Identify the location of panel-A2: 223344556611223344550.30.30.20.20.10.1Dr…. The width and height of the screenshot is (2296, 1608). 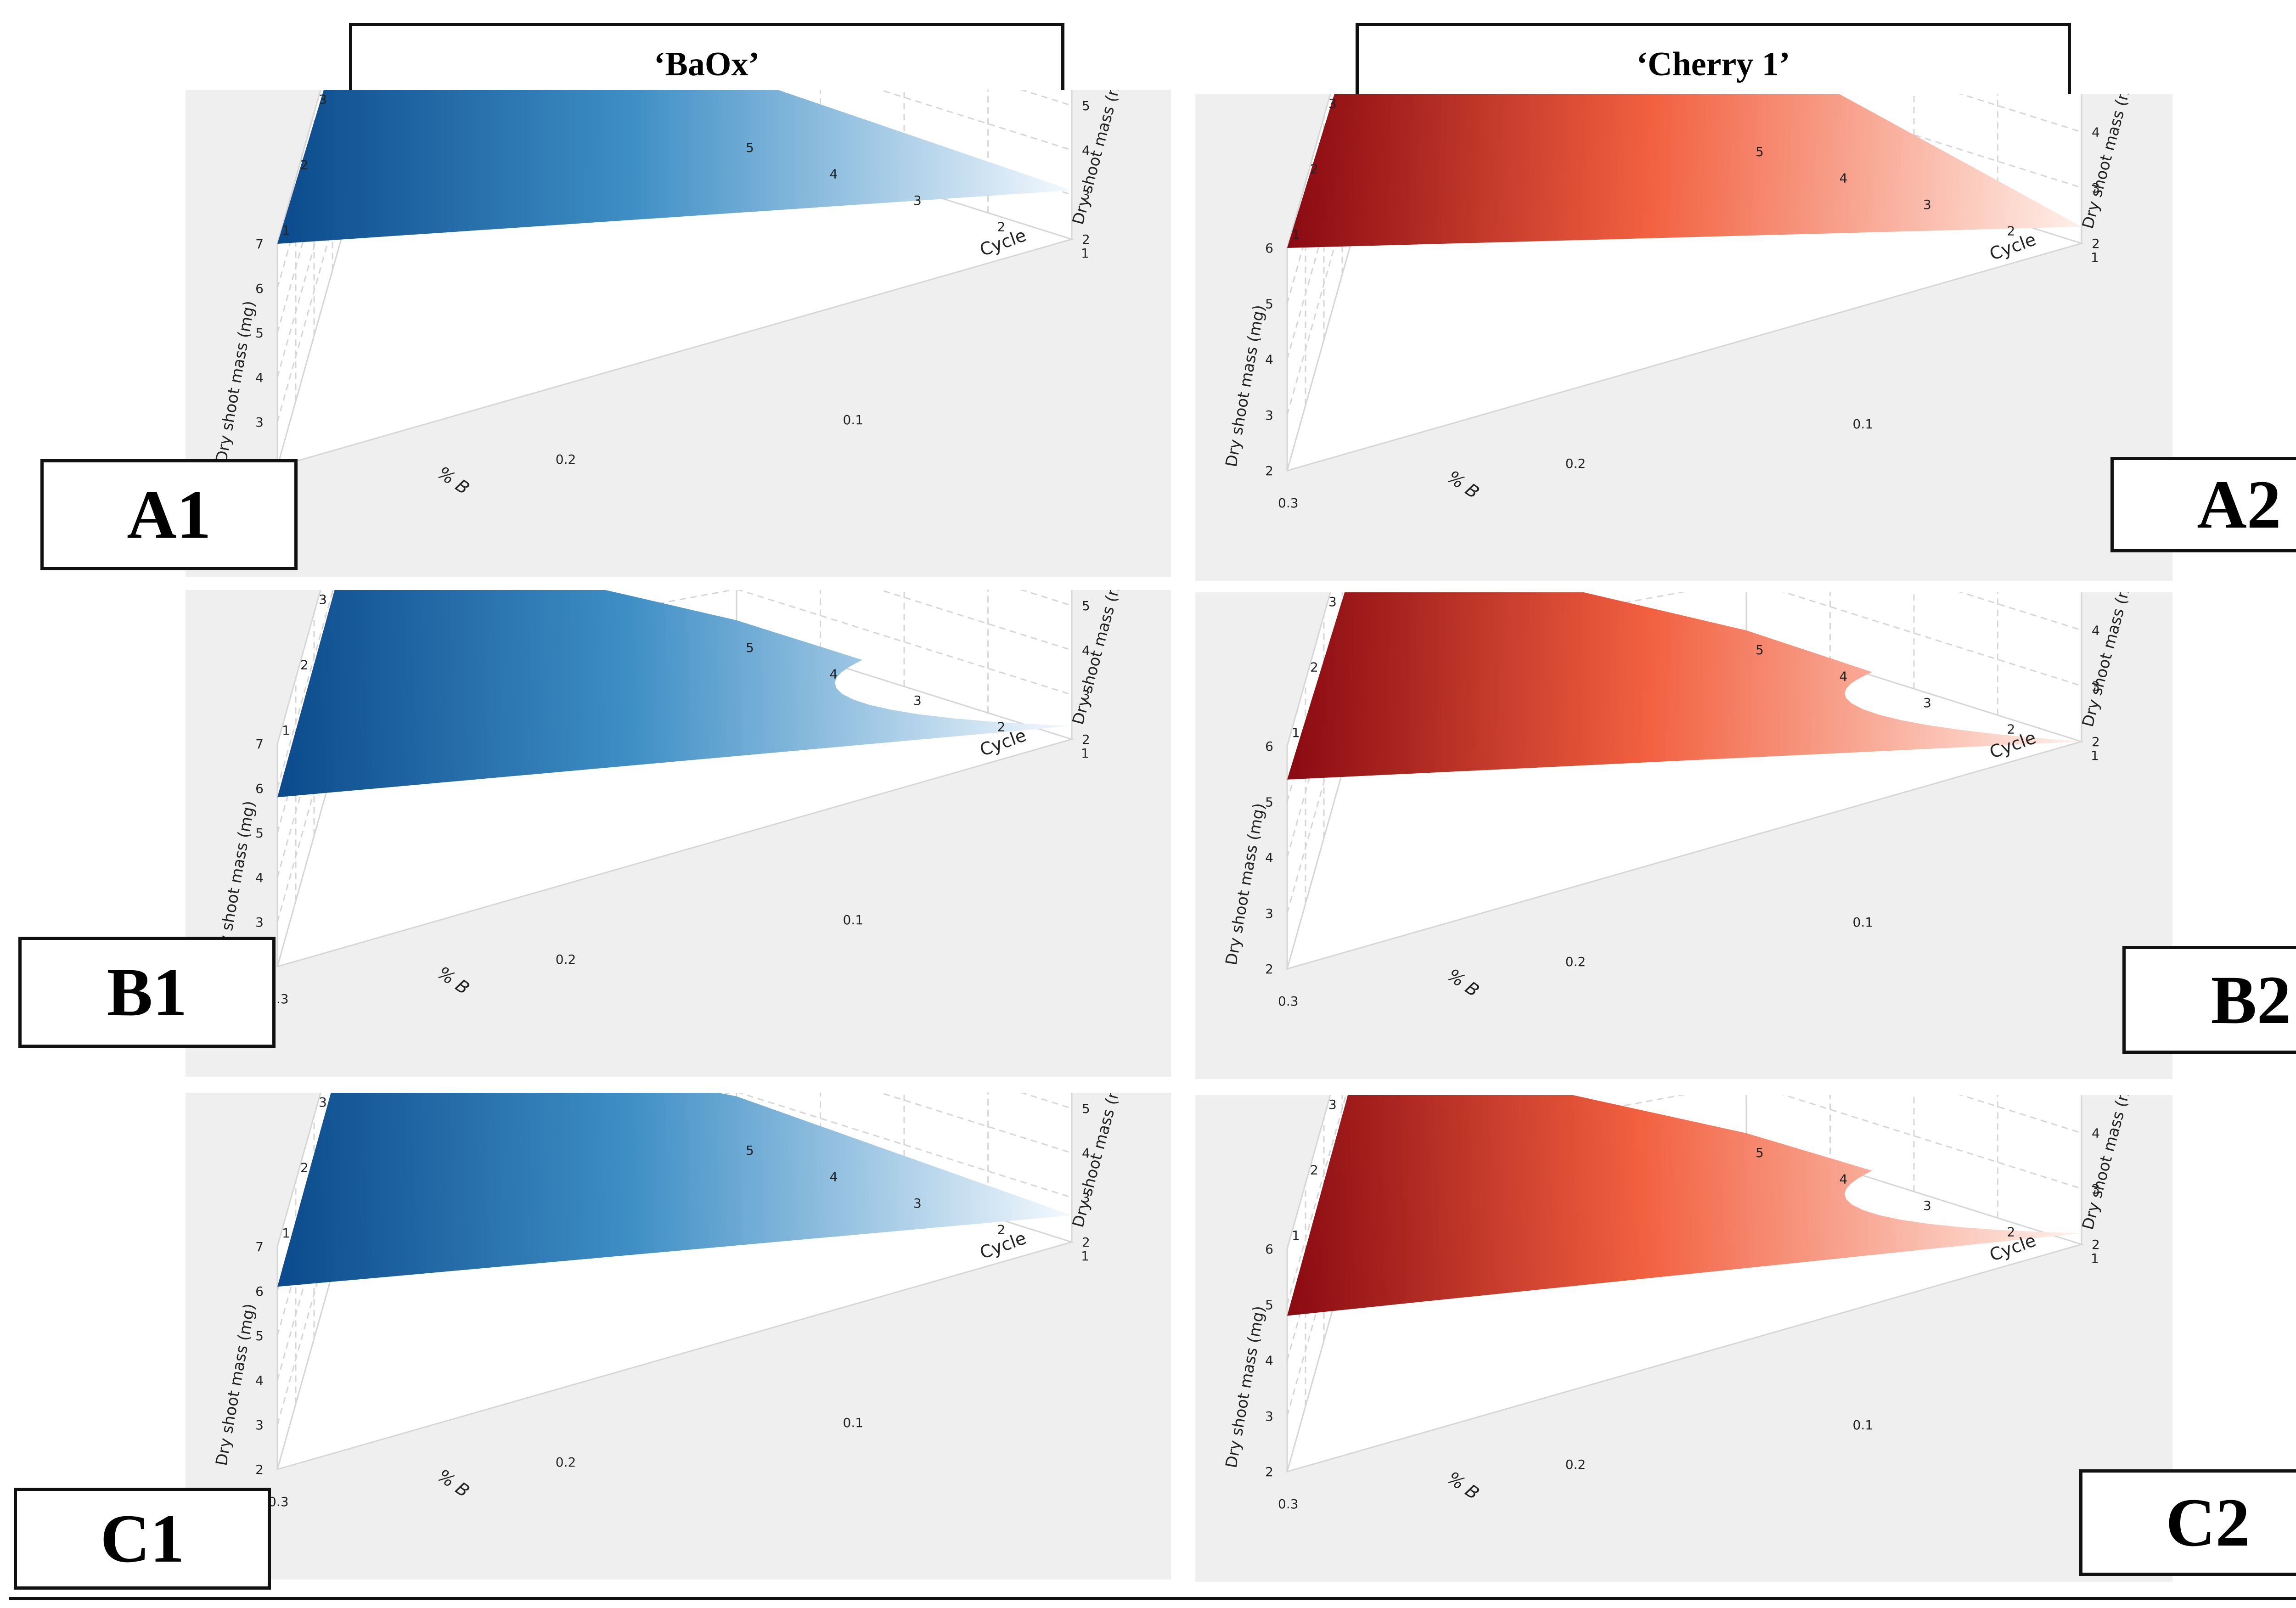
(1684, 337).